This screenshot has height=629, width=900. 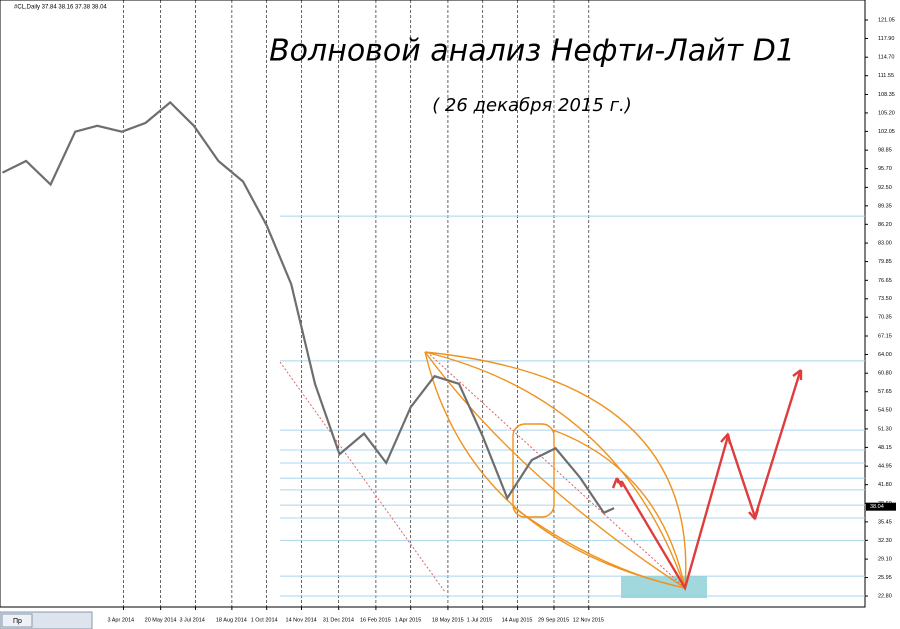 I want to click on chart-title: Волновой анализ Нефти-Лайт D1, so click(x=532, y=51).